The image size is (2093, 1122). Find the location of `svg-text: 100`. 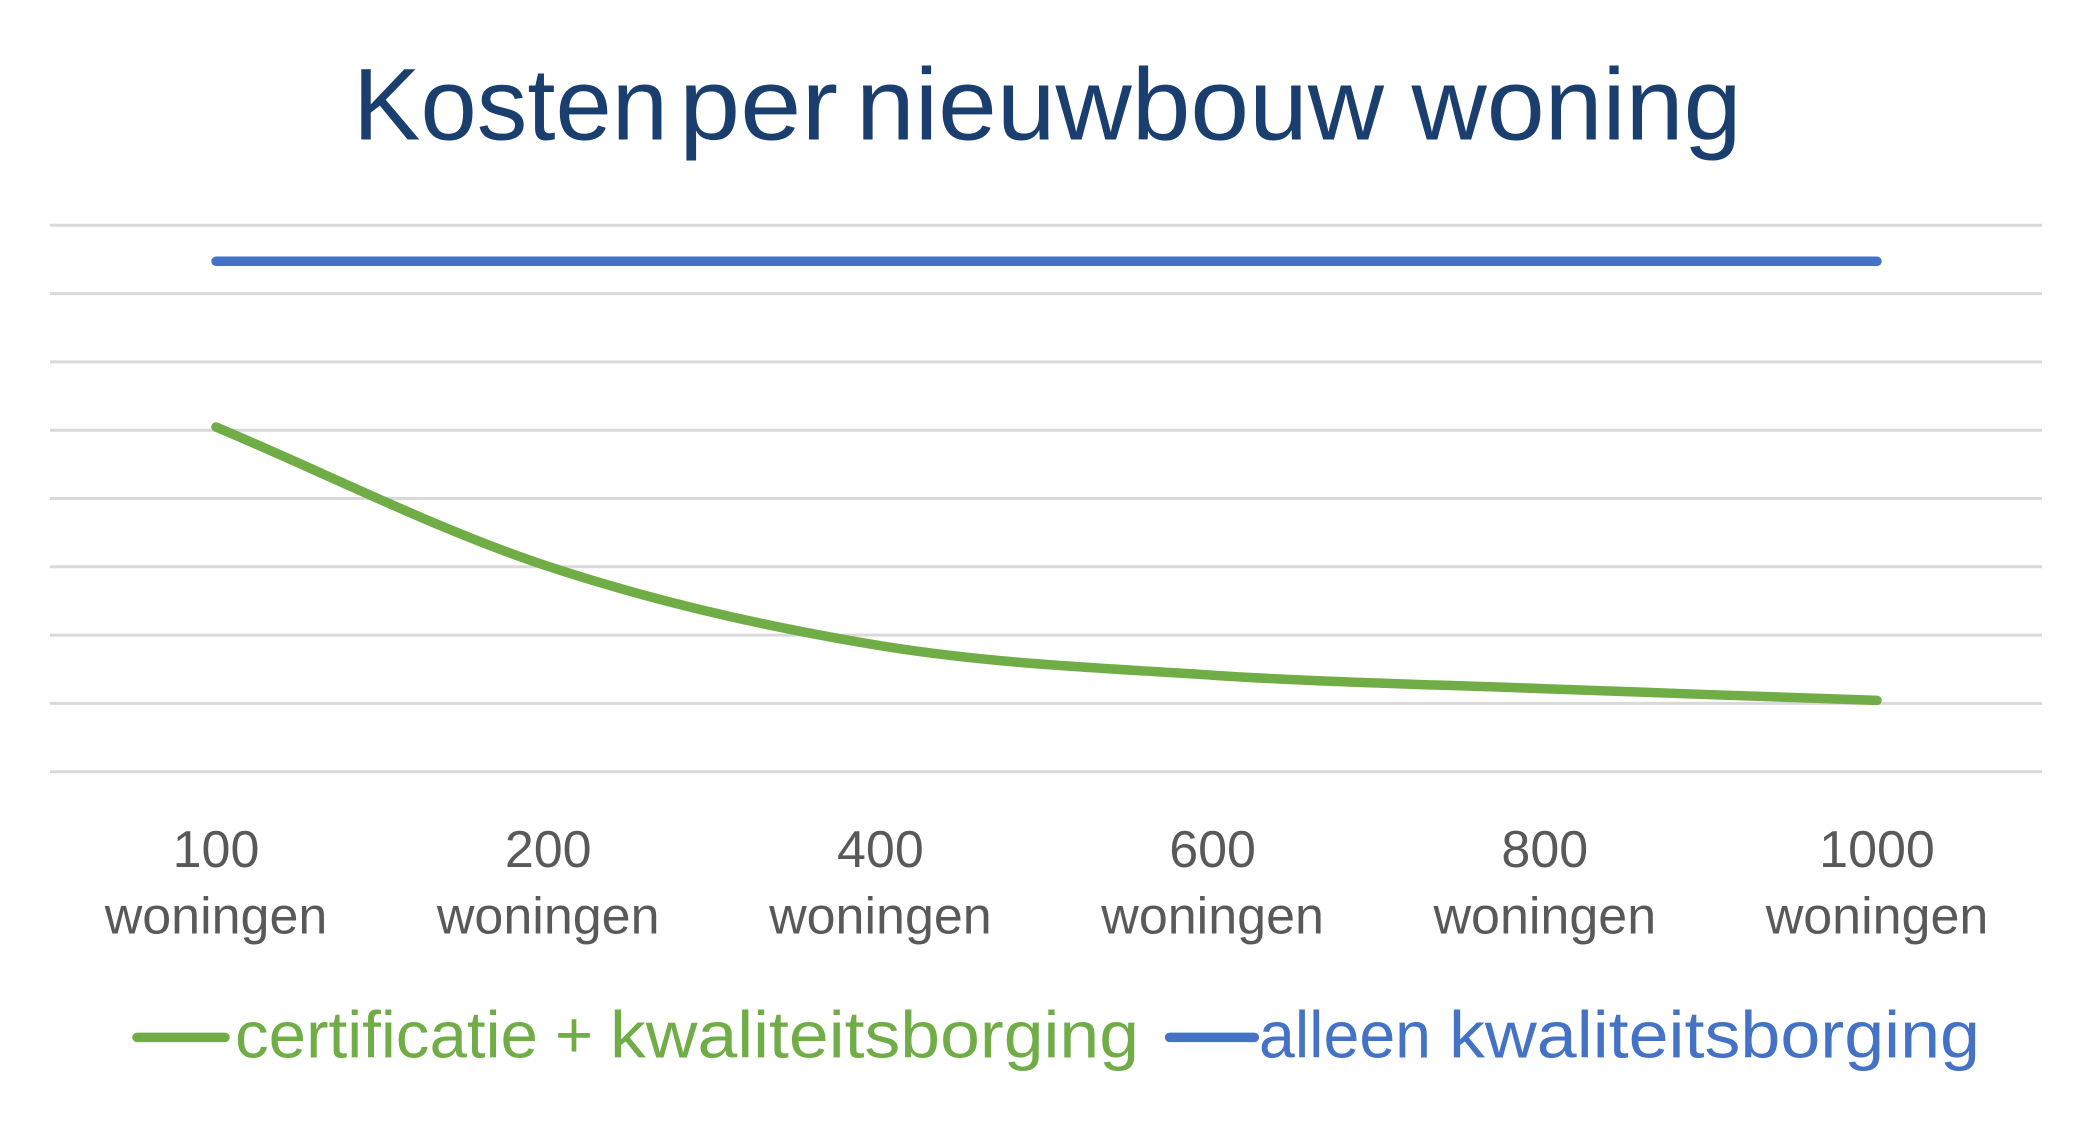

svg-text: 100 is located at coordinates (216, 850).